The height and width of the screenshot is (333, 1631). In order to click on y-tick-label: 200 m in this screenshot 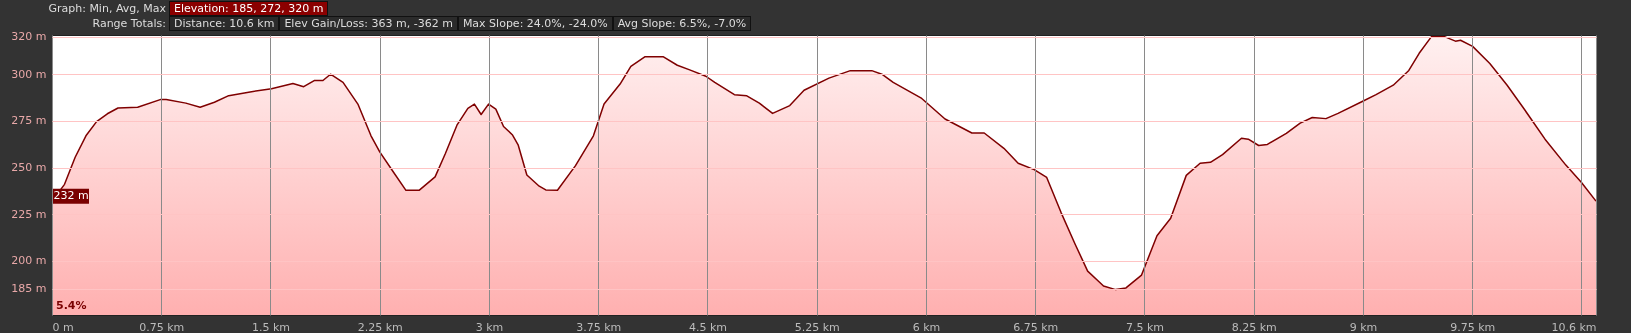, I will do `click(29, 261)`.